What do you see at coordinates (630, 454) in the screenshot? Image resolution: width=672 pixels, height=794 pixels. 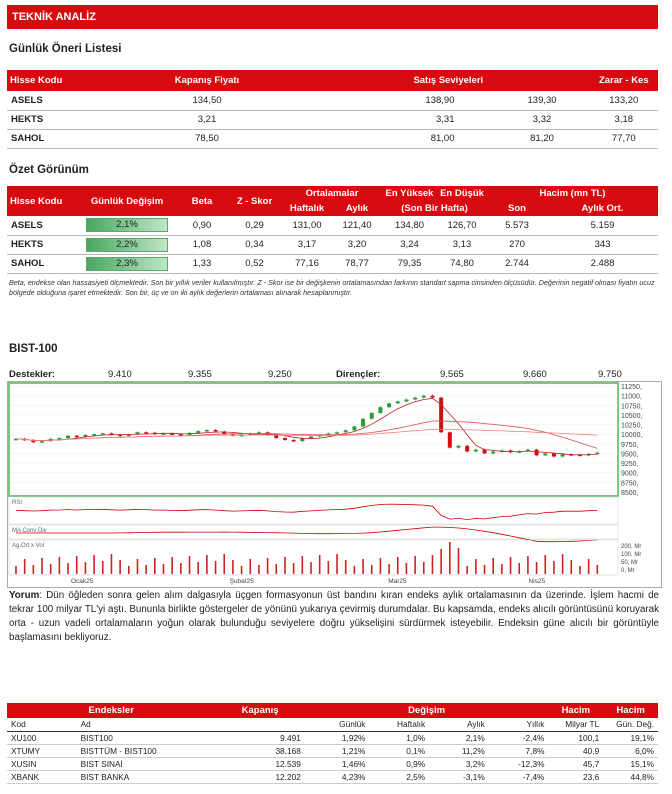 I see `y-tick-label: 9500,` at bounding box center [630, 454].